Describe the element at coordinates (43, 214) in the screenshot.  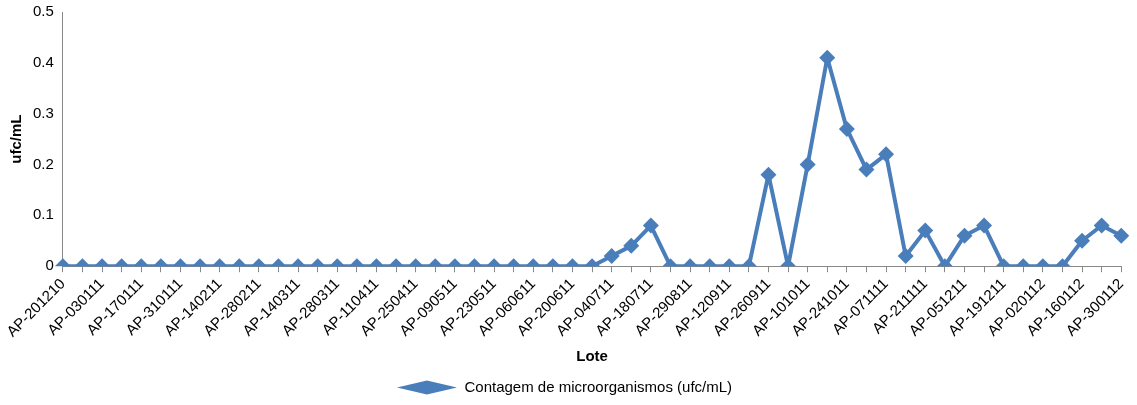
I see `y-tick-label: 0.1` at that location.